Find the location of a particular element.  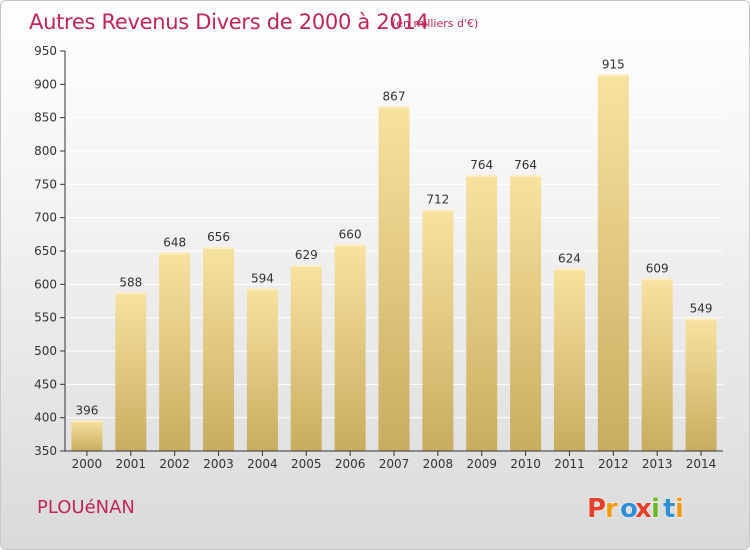

y-tick-label: 650 is located at coordinates (45, 251).